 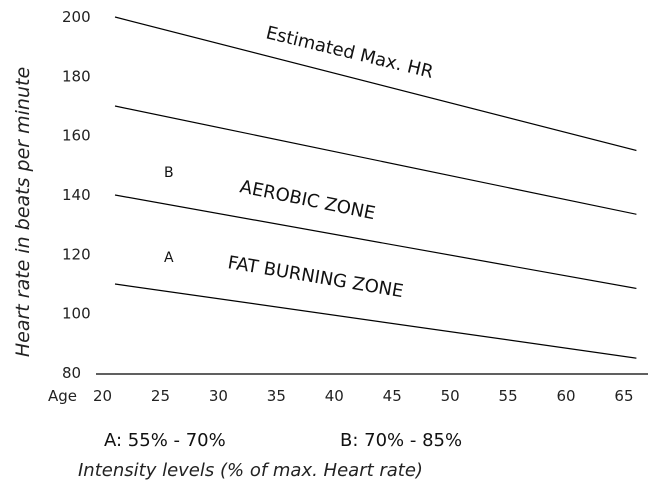 I want to click on x-axis-label: Intensity levels (% of max. Heart rate), so click(x=250, y=470).